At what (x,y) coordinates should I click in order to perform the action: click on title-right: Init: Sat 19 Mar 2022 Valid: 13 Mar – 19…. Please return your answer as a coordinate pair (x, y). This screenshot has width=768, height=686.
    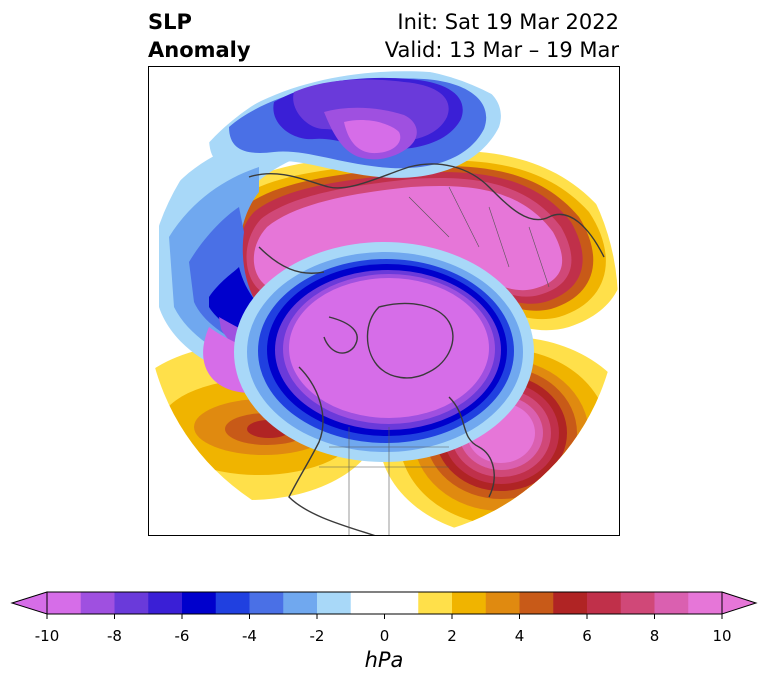
    Looking at the image, I should click on (502, 36).